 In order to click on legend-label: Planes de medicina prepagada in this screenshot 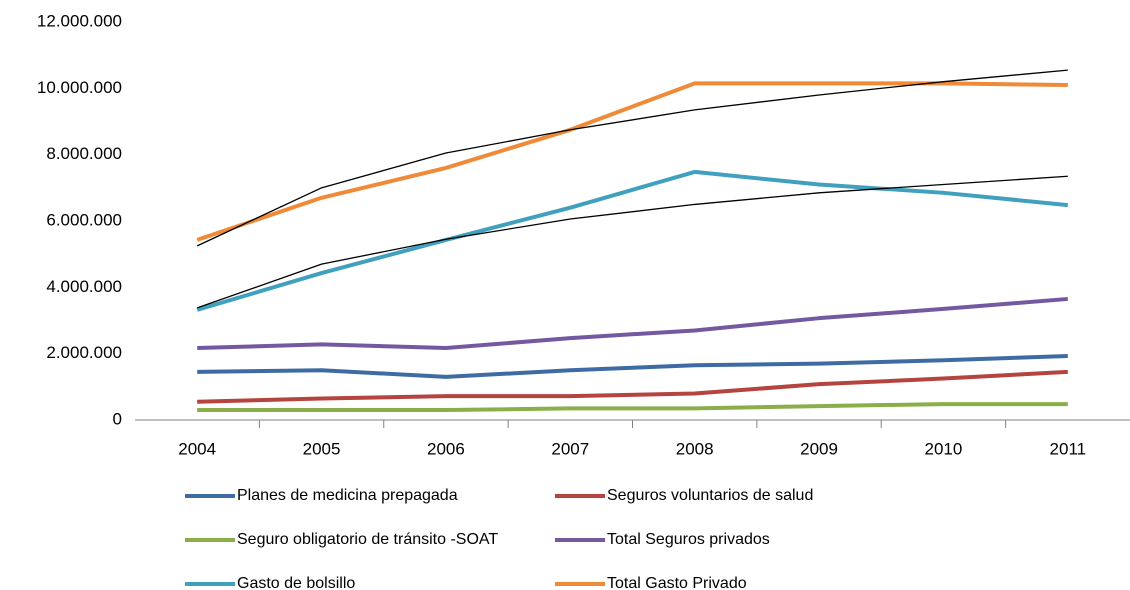, I will do `click(347, 495)`.